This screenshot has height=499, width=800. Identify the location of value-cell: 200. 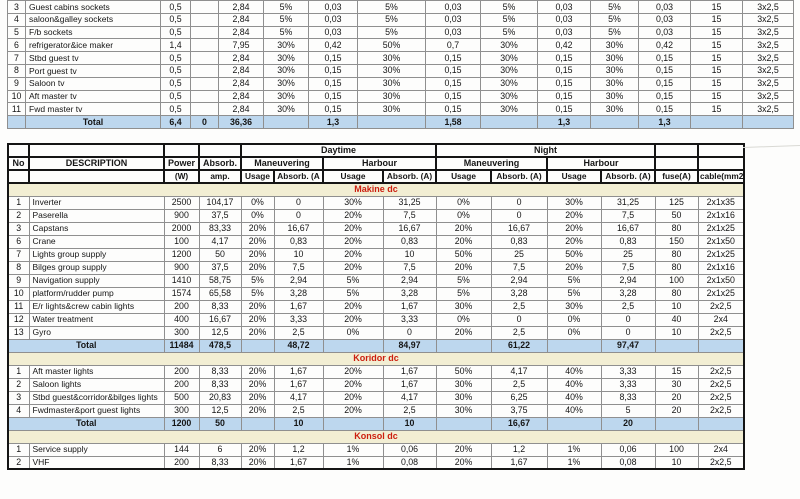
(181, 462).